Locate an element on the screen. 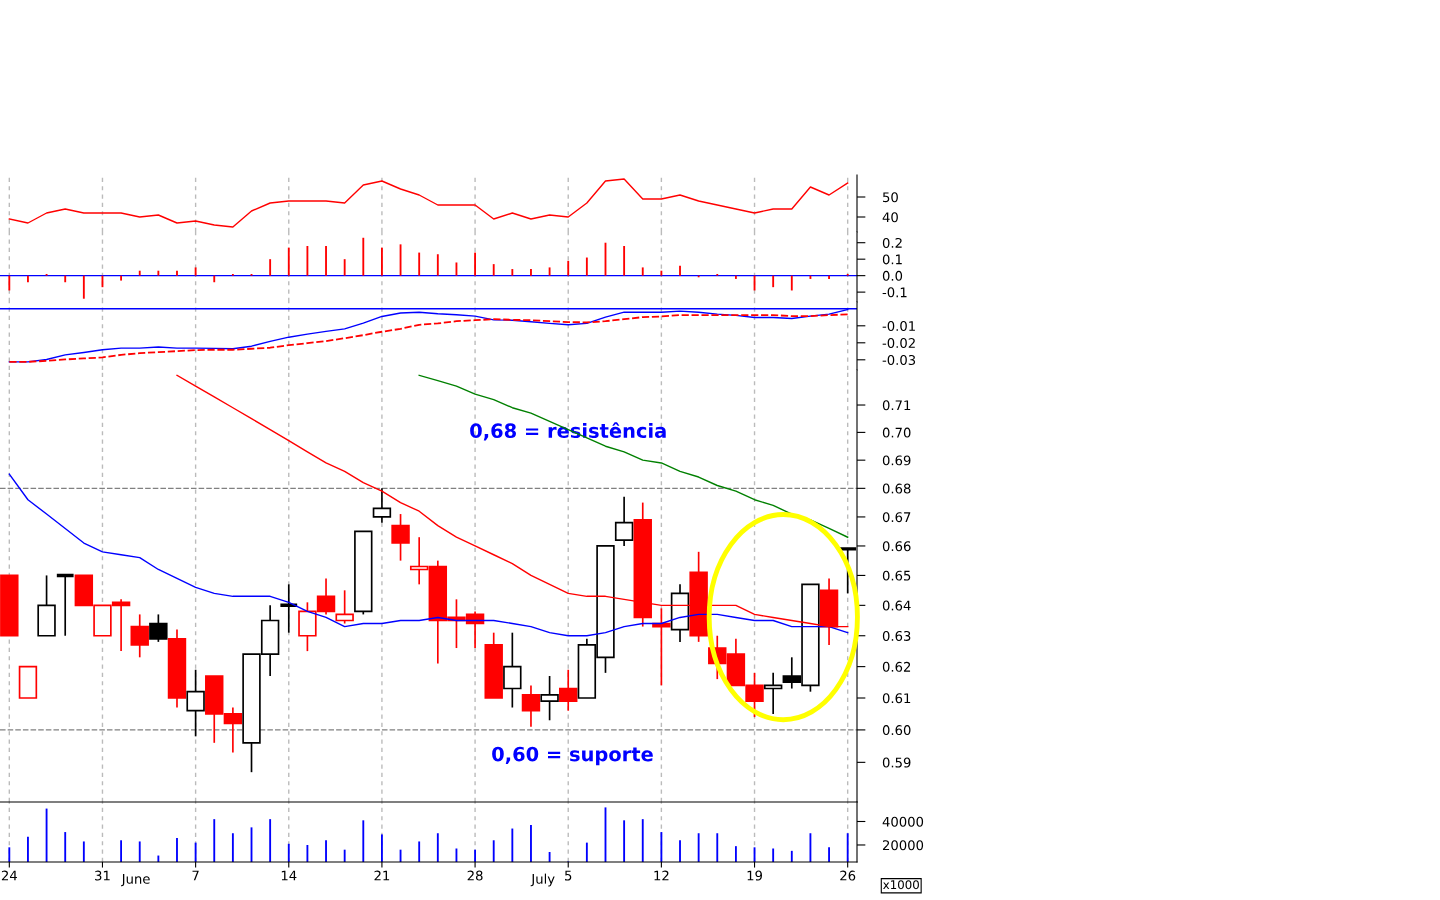 The image size is (1440, 900). y-tick-label: 0.60 is located at coordinates (896, 730).